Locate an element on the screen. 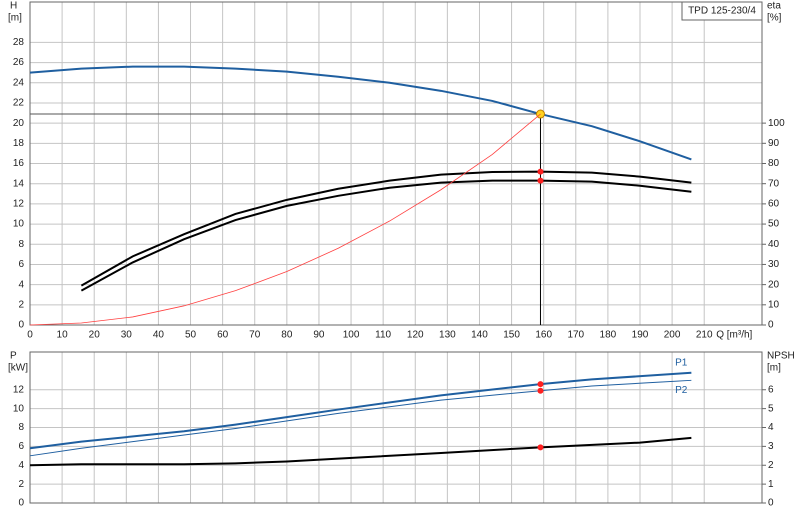 This screenshot has width=800, height=520. x-tick-label: 10 is located at coordinates (63, 335).